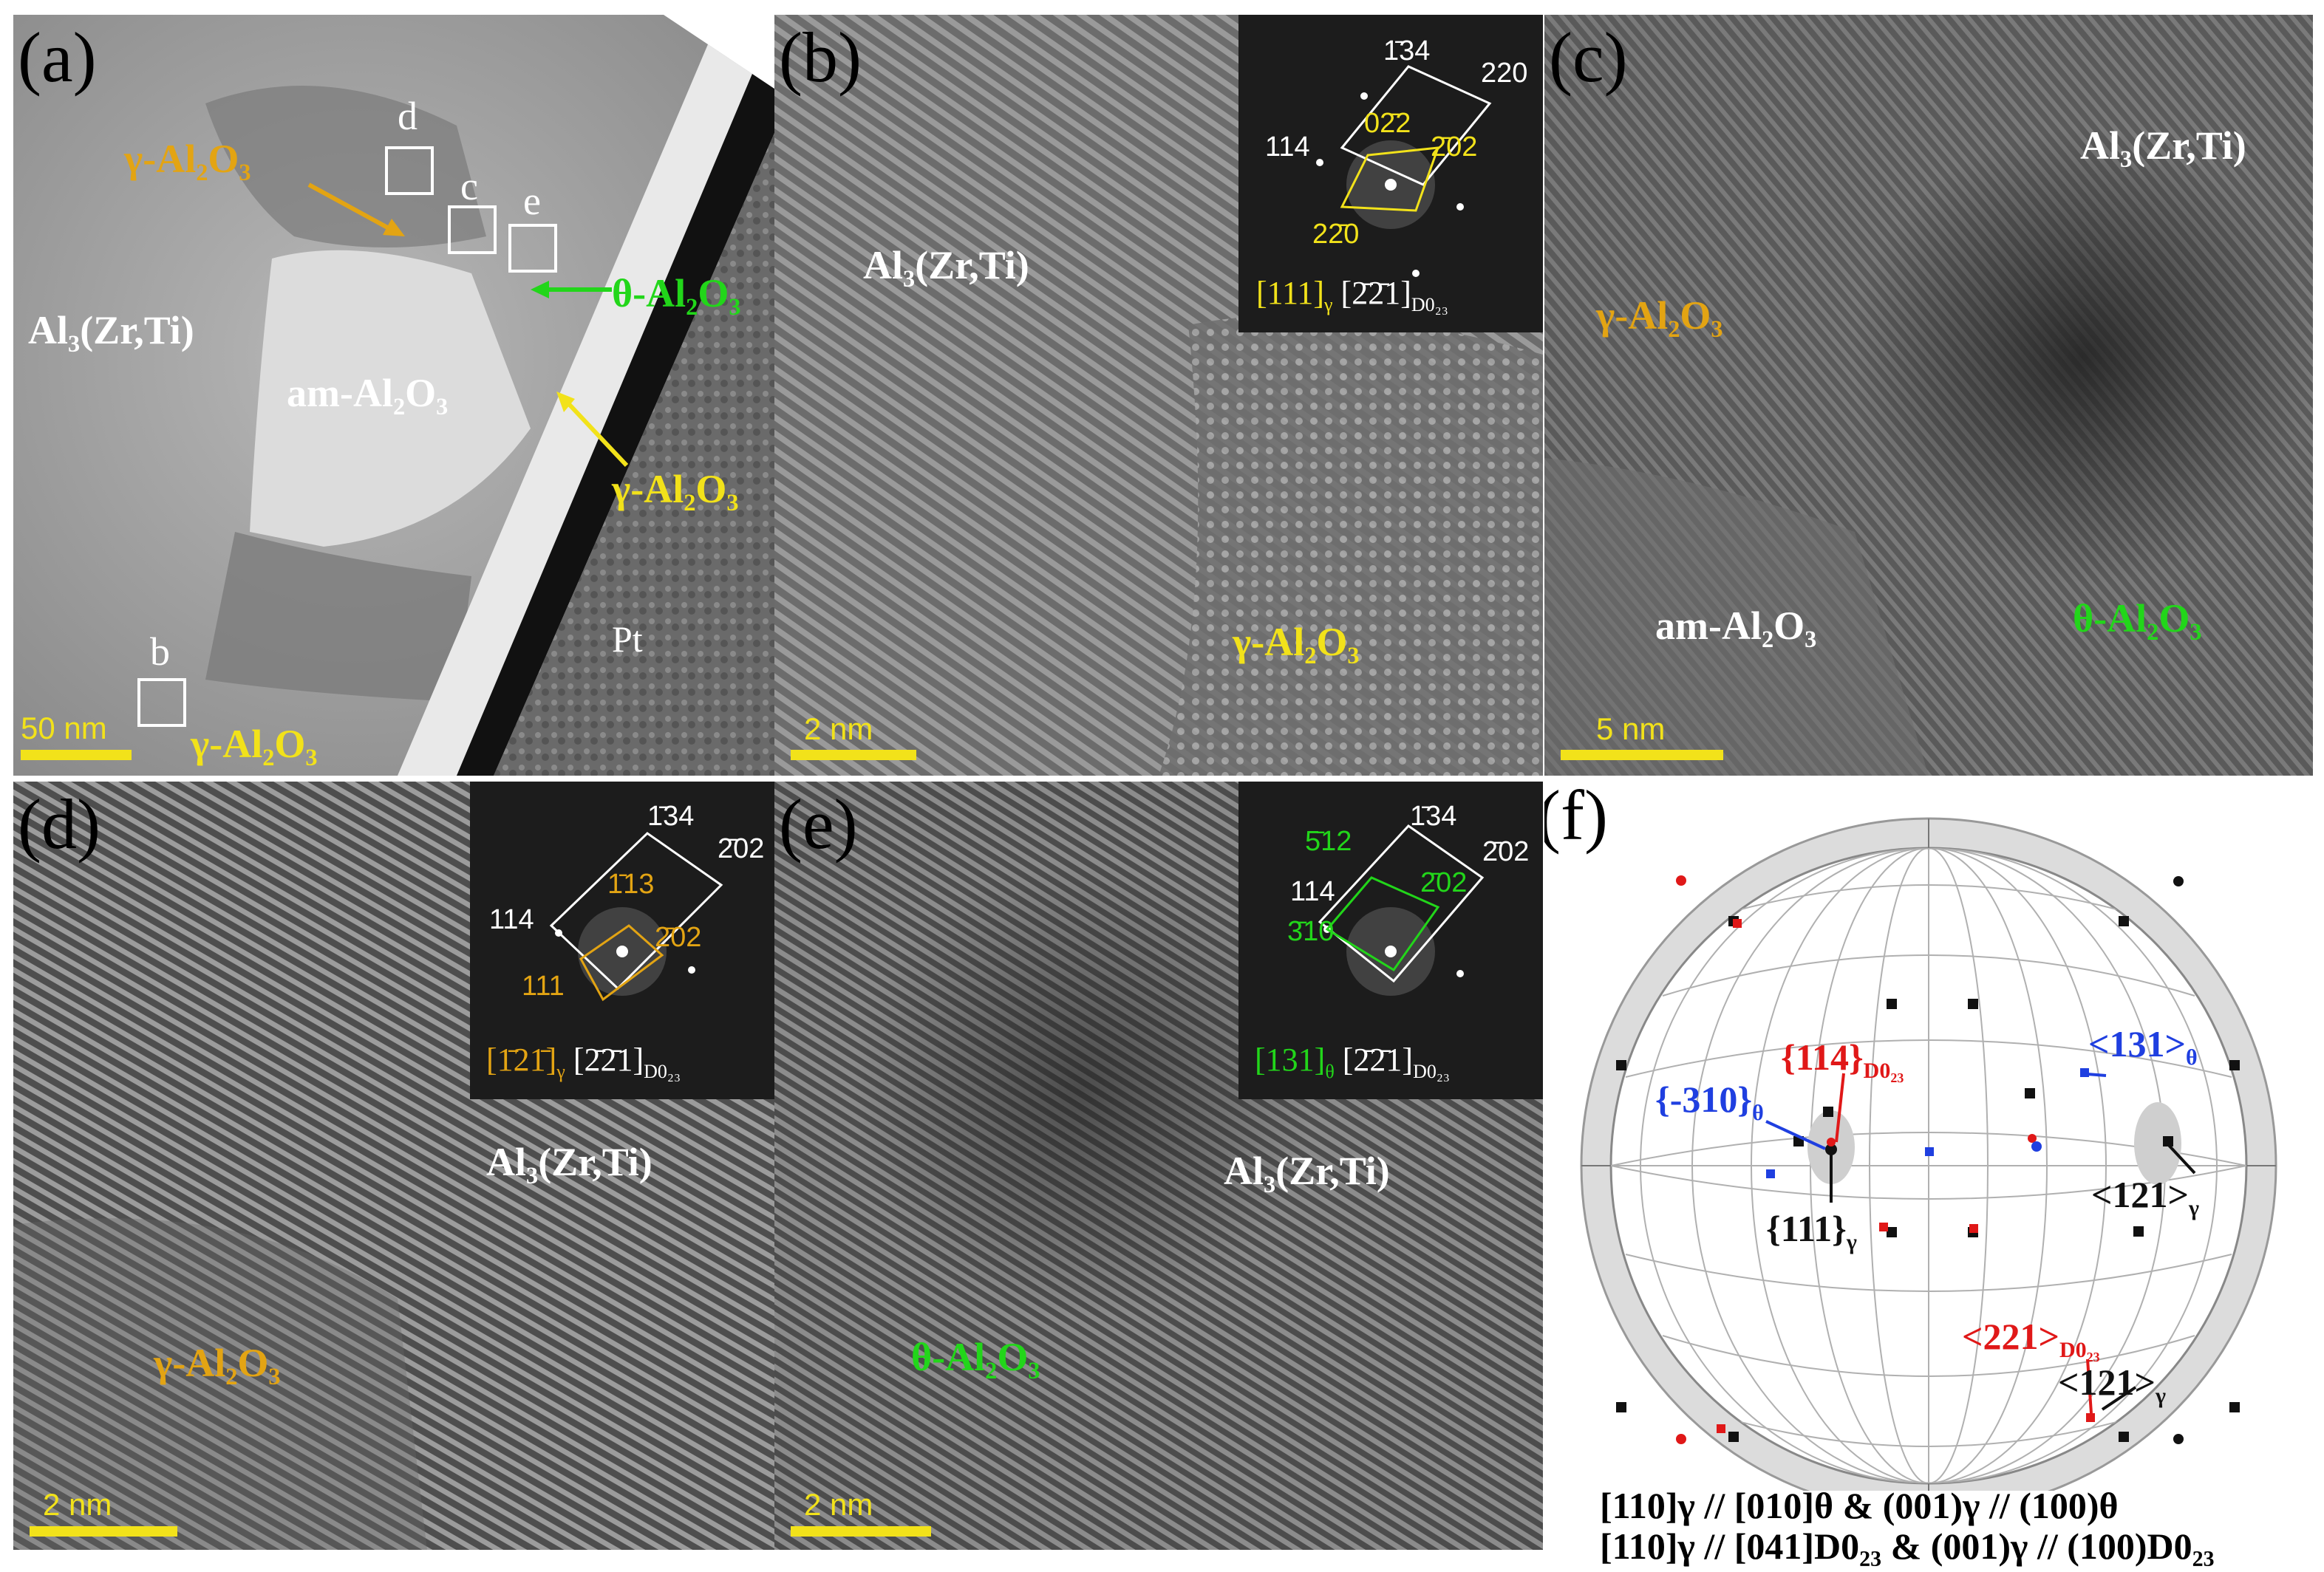  What do you see at coordinates (59, 824) in the screenshot?
I see `panel-d-label: (d)` at bounding box center [59, 824].